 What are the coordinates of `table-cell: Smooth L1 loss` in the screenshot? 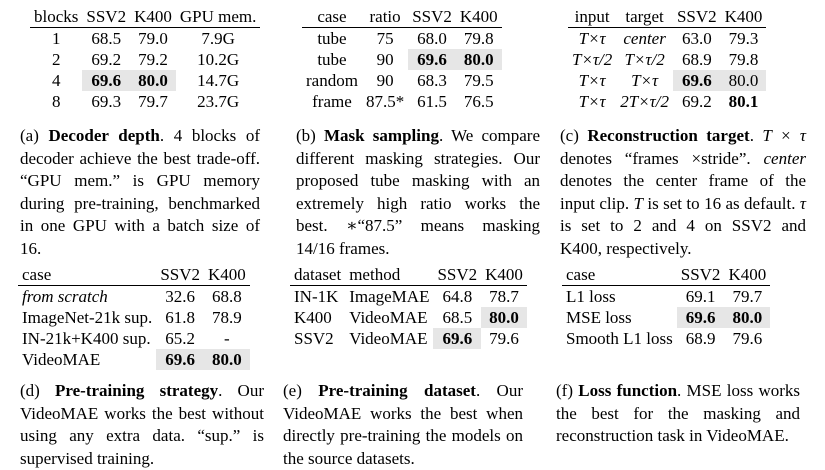 It's located at (619, 338).